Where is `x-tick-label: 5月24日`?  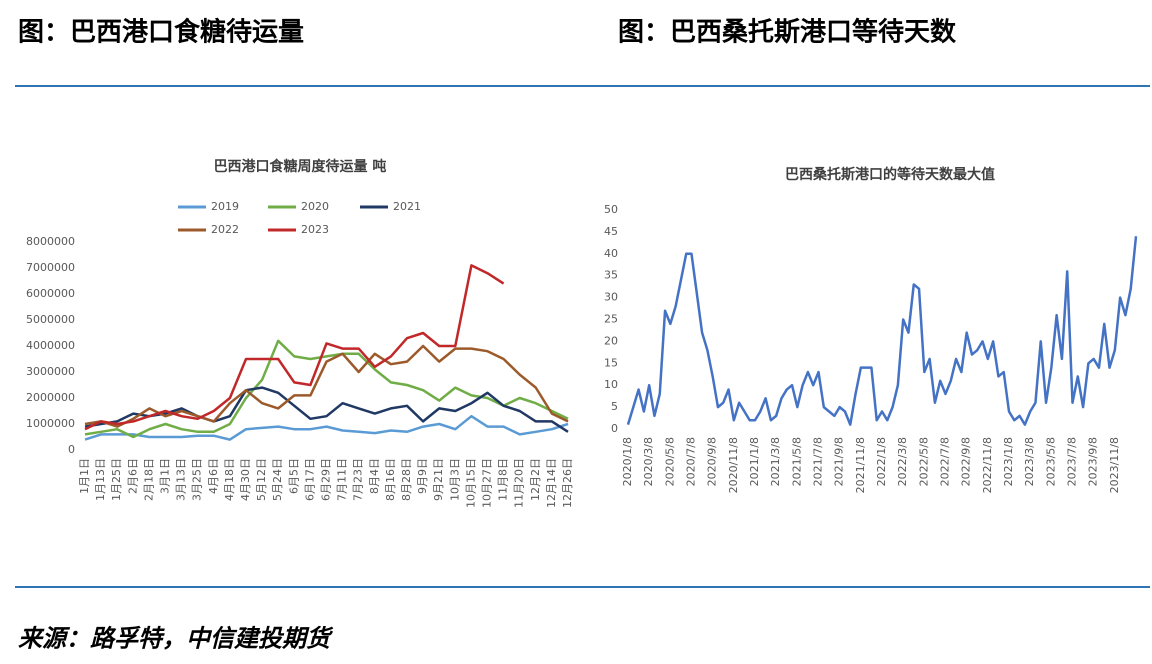 x-tick-label: 5月24日 is located at coordinates (277, 479).